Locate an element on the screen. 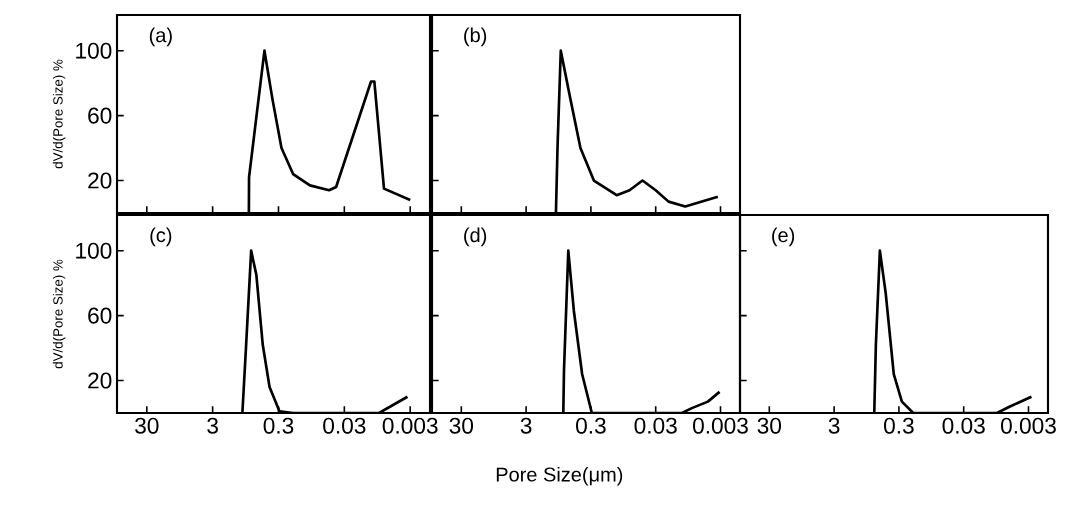 The width and height of the screenshot is (1075, 516). text: (e) is located at coordinates (783, 237).